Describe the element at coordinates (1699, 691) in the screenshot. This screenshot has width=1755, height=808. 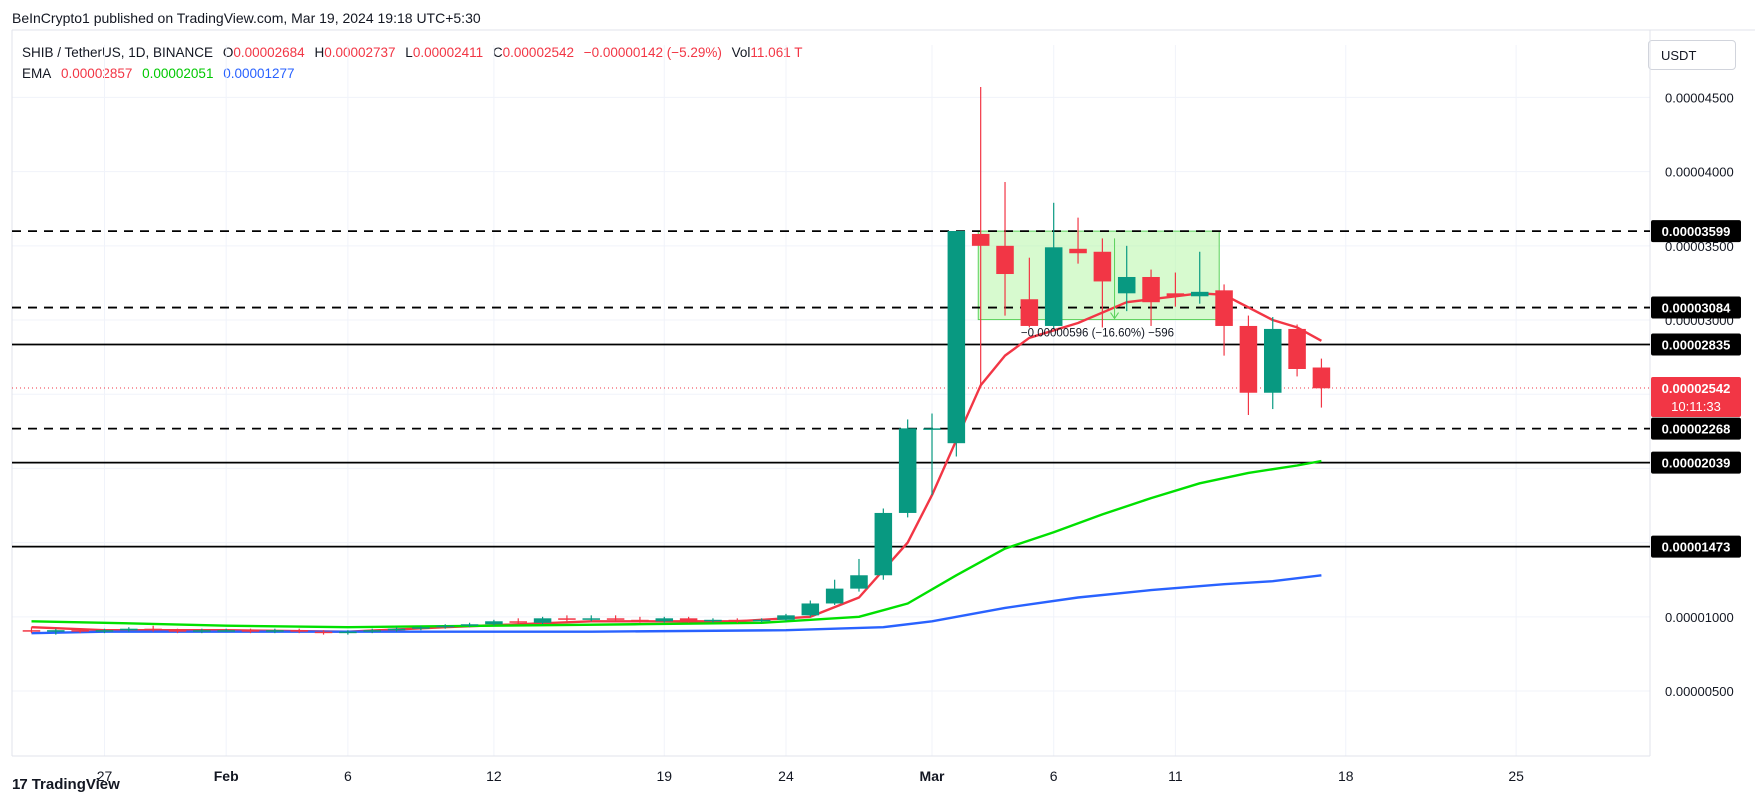
I see `y-tick-label: 0.00000500` at that location.